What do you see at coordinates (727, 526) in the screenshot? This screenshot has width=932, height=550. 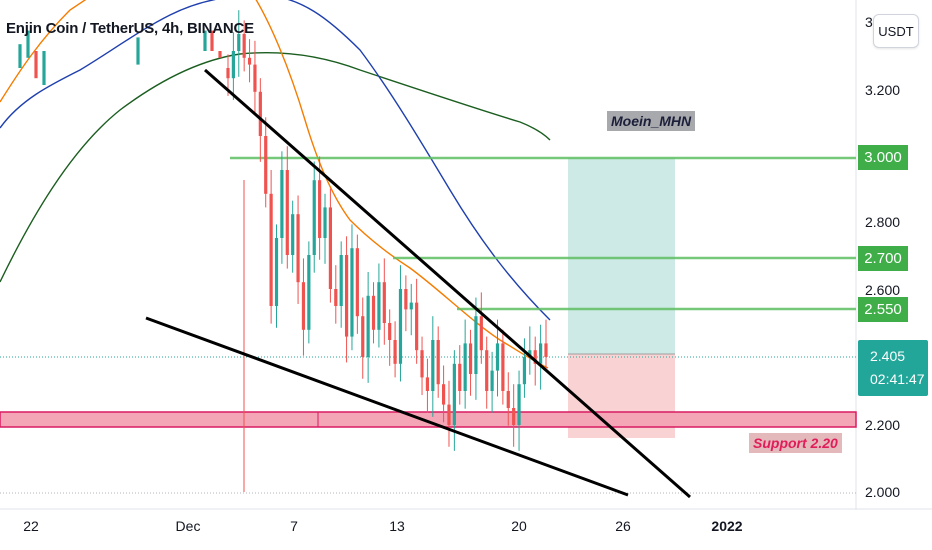 I see `time-label-2022: 2022` at bounding box center [727, 526].